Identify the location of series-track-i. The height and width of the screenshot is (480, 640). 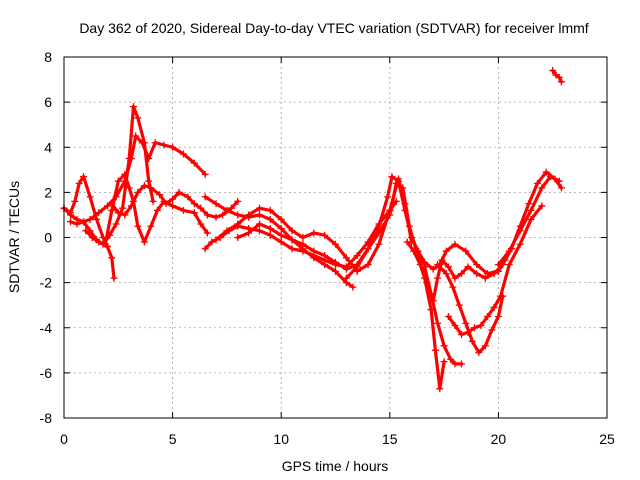
(331, 226).